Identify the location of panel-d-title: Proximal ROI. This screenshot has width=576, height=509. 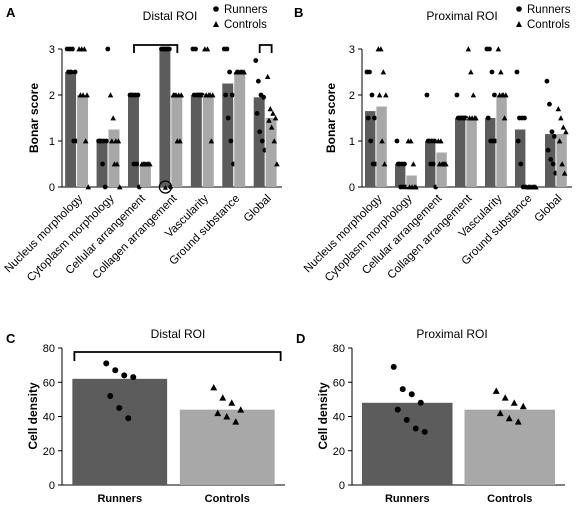
(451, 334).